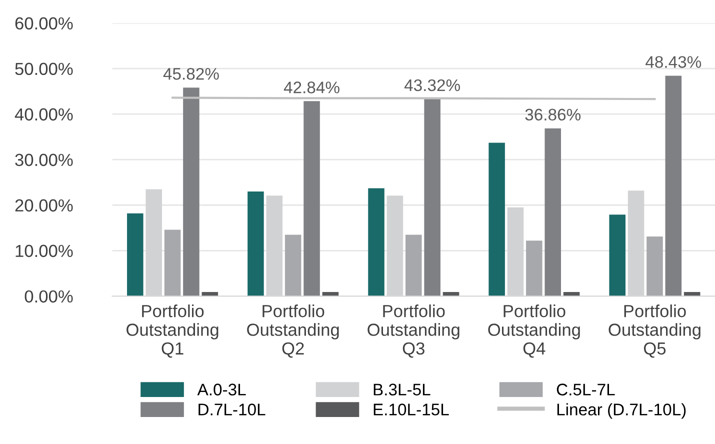  What do you see at coordinates (621, 411) in the screenshot?
I see `legend-label: Linear (D.7L-10L)` at bounding box center [621, 411].